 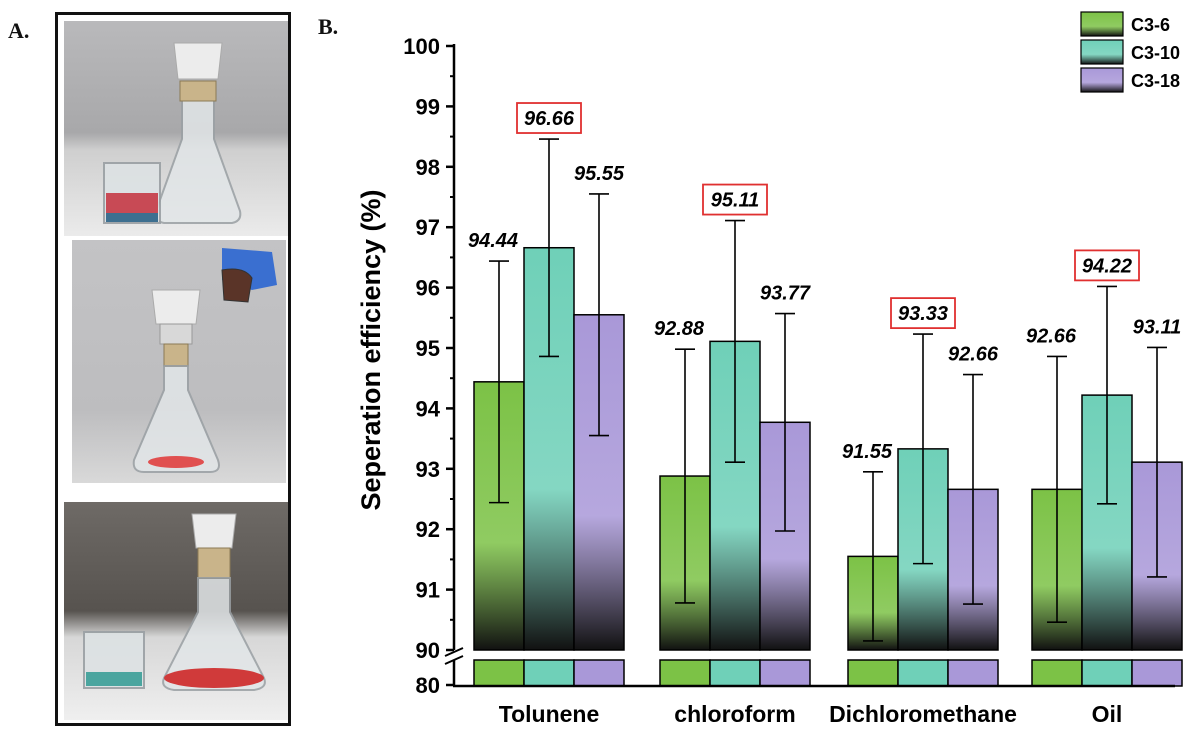 What do you see at coordinates (549, 714) in the screenshot?
I see `x-tick-label: Tolunene` at bounding box center [549, 714].